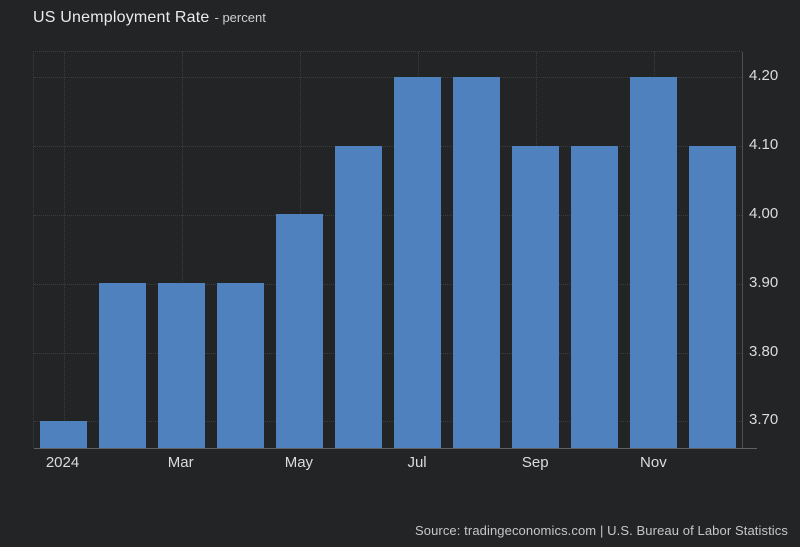 The height and width of the screenshot is (547, 800). Describe the element at coordinates (121, 17) in the screenshot. I see `chart-title: US Unemployment Rate` at that location.